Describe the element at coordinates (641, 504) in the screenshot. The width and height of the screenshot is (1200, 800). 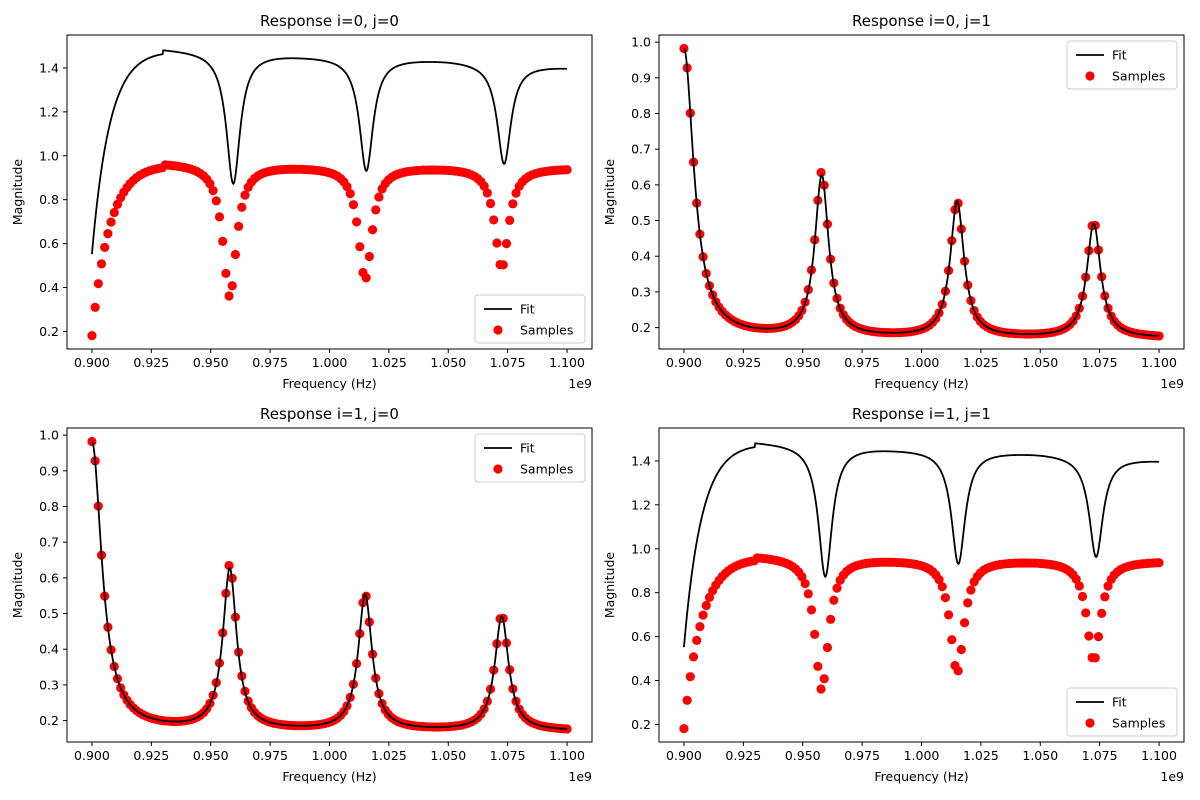
I see `y-tick-label: 1.2` at that location.